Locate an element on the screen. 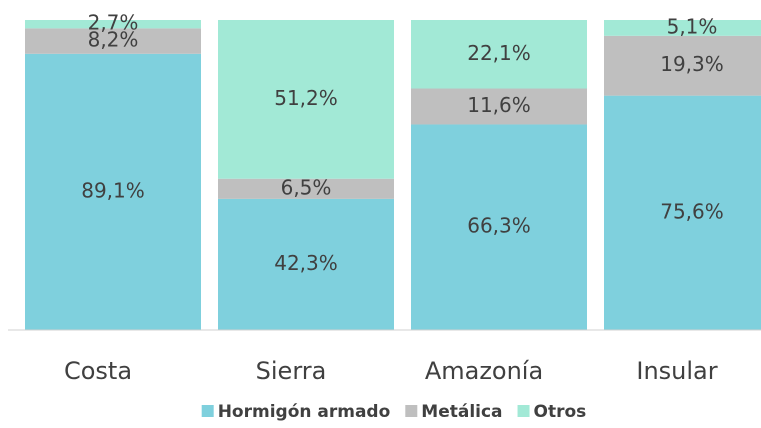 The height and width of the screenshot is (428, 761). value-label: 42,3% is located at coordinates (306, 263).